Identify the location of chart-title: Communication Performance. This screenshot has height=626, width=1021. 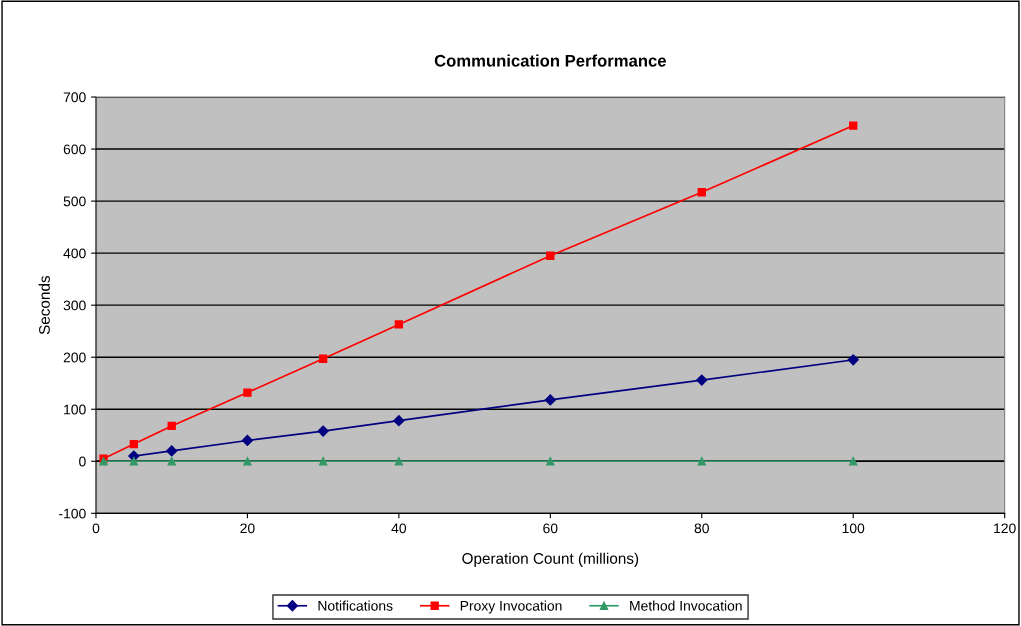
(550, 60).